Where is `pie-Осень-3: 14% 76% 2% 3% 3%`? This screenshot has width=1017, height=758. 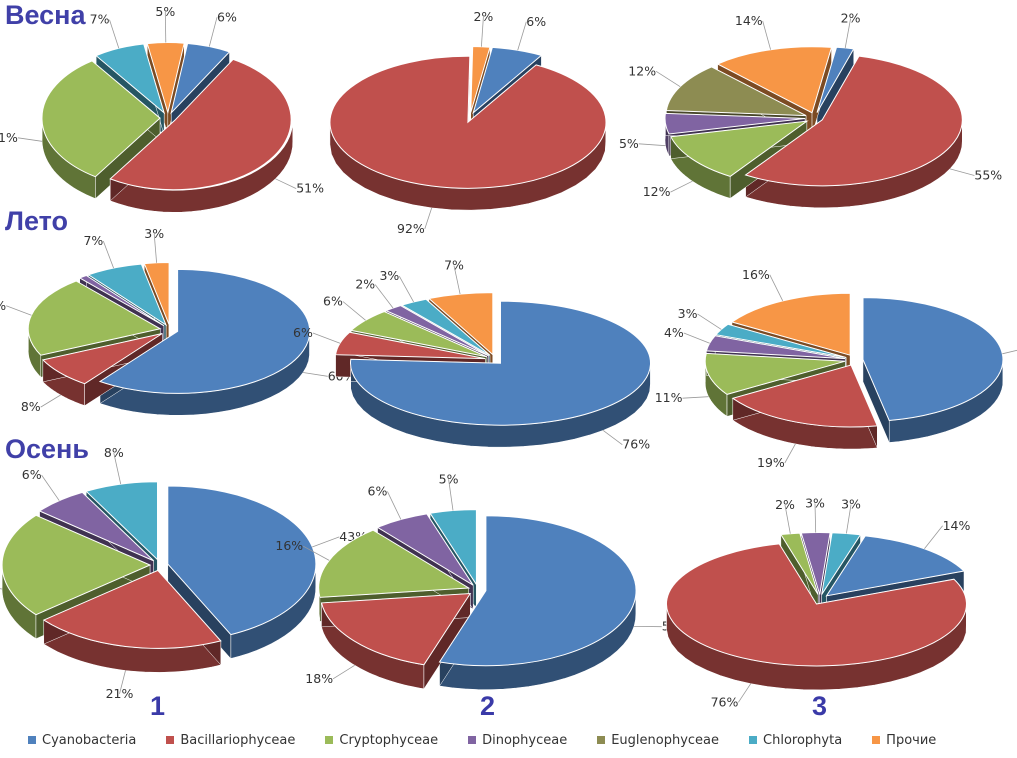 pie-Осень-3: 14% 76% 2% 3% 3% is located at coordinates (818, 602).